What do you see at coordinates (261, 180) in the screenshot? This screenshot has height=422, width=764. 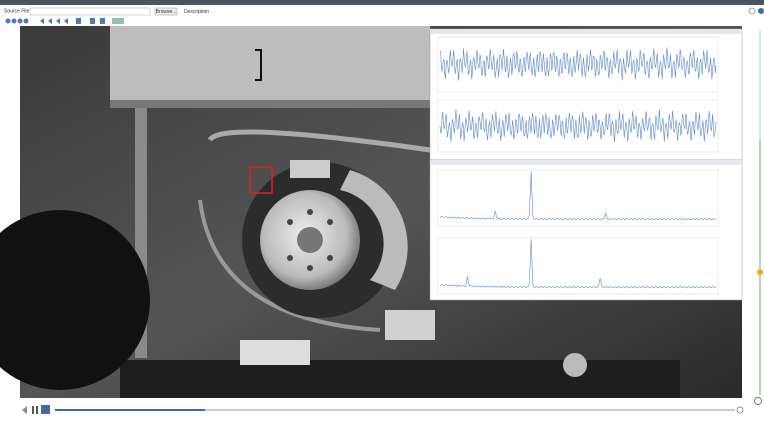 I see `roi-box` at bounding box center [261, 180].